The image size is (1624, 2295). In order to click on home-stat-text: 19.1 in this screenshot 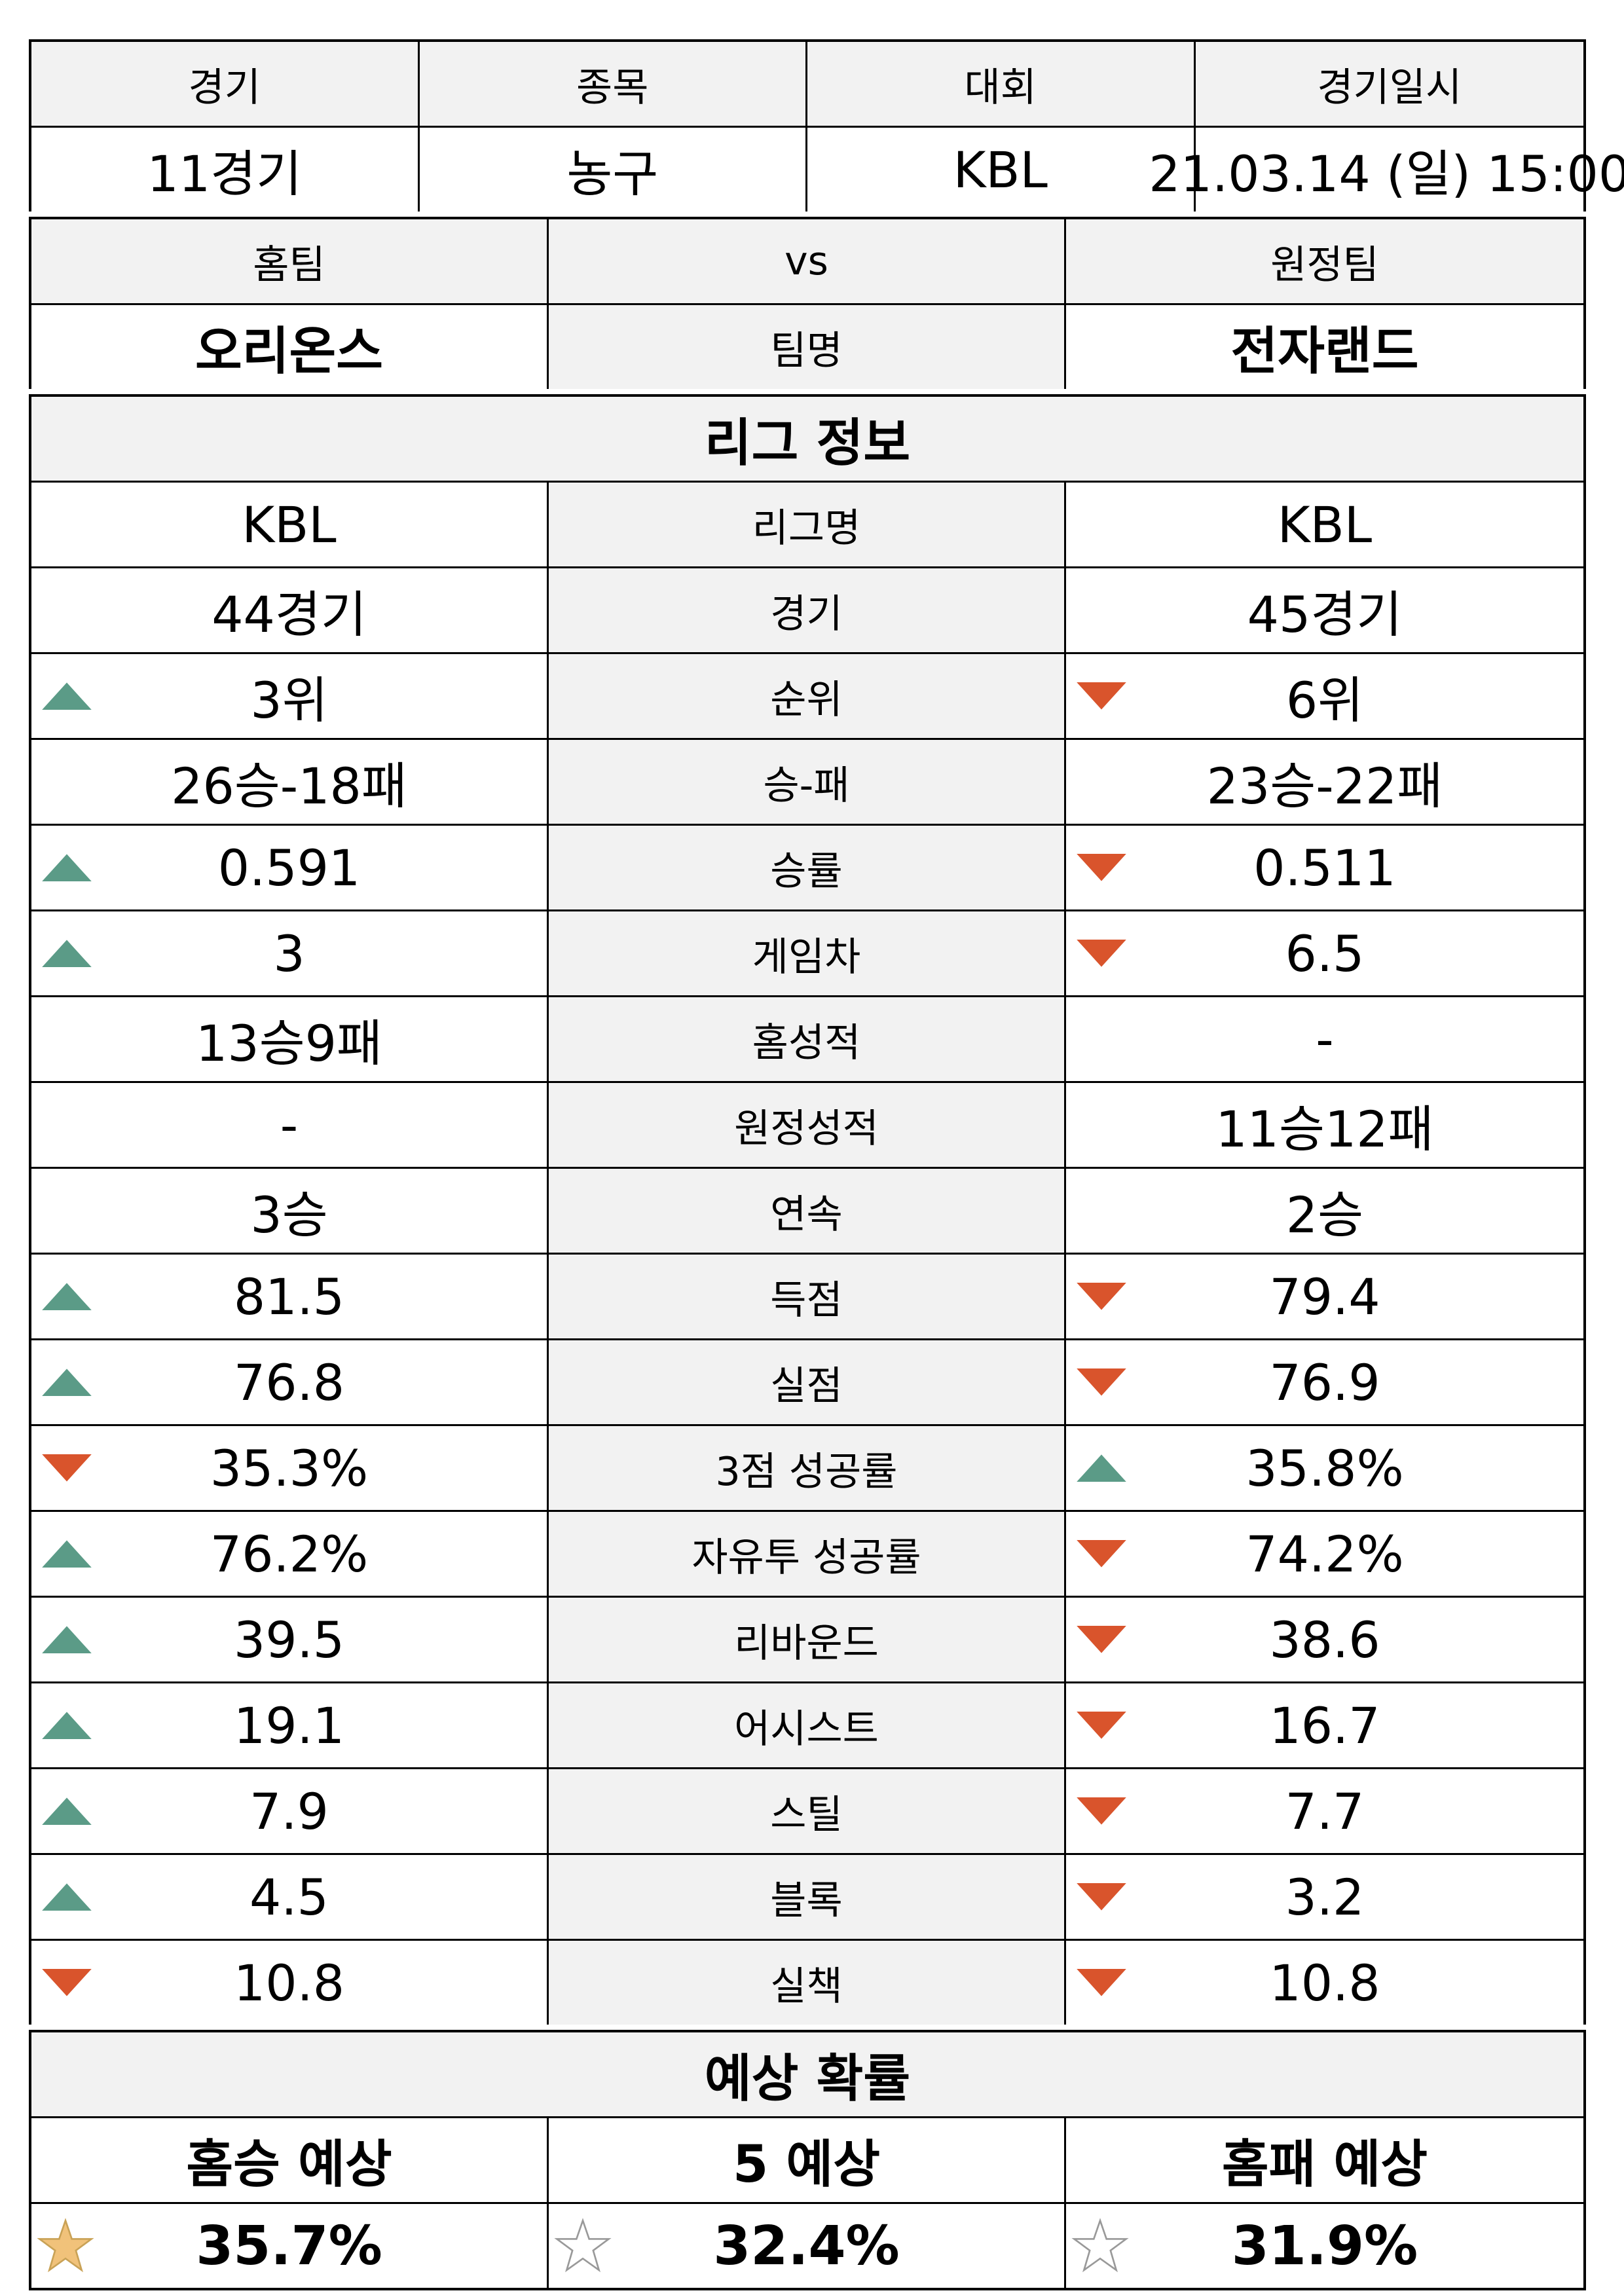, I will do `click(289, 1725)`.